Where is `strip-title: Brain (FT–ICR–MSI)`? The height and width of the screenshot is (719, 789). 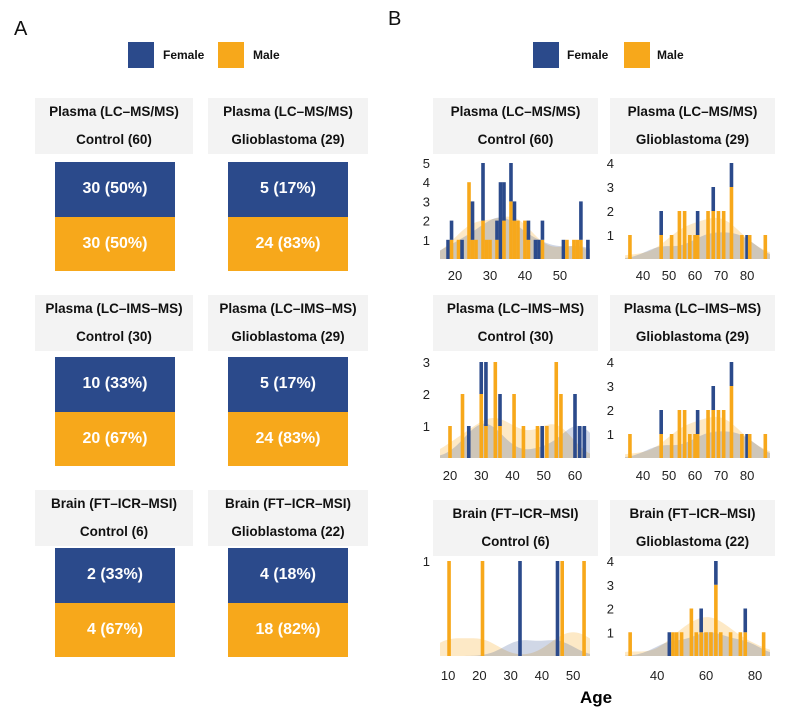
strip-title: Brain (FT–ICR–MSI) is located at coordinates (113, 503).